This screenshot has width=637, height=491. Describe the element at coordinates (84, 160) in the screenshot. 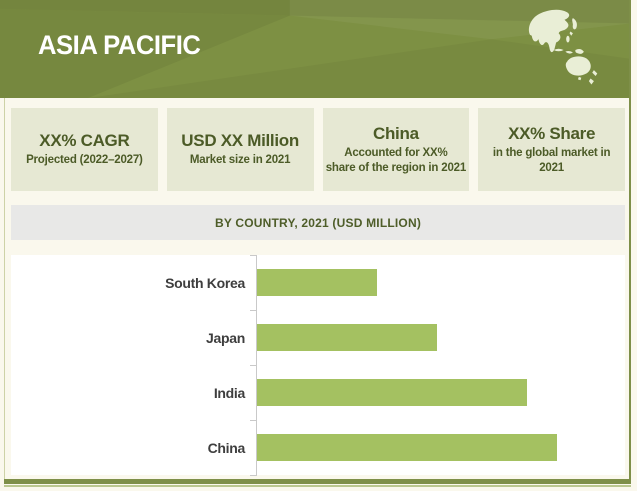

I see `stat-card-subtitle: Projected (2022–2027)` at that location.